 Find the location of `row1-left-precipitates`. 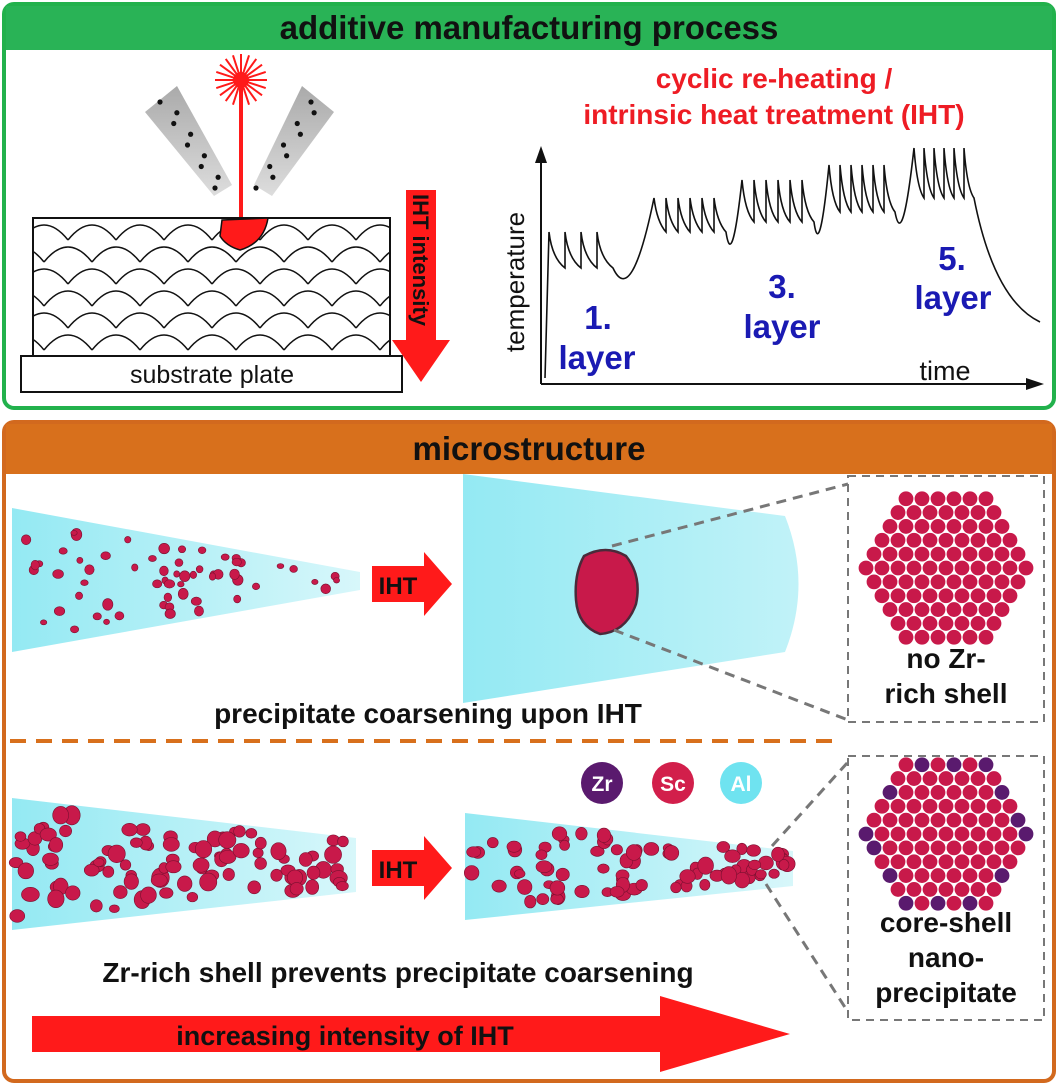

row1-left-precipitates is located at coordinates (180, 581).